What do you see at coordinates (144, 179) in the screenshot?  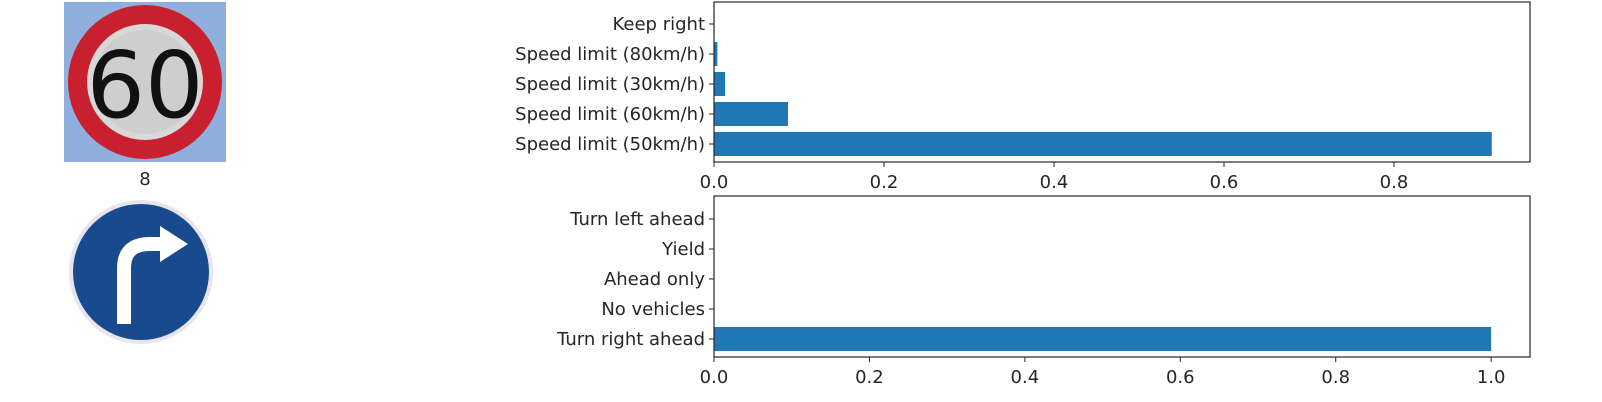 I see `sign-caption-2: 8` at bounding box center [144, 179].